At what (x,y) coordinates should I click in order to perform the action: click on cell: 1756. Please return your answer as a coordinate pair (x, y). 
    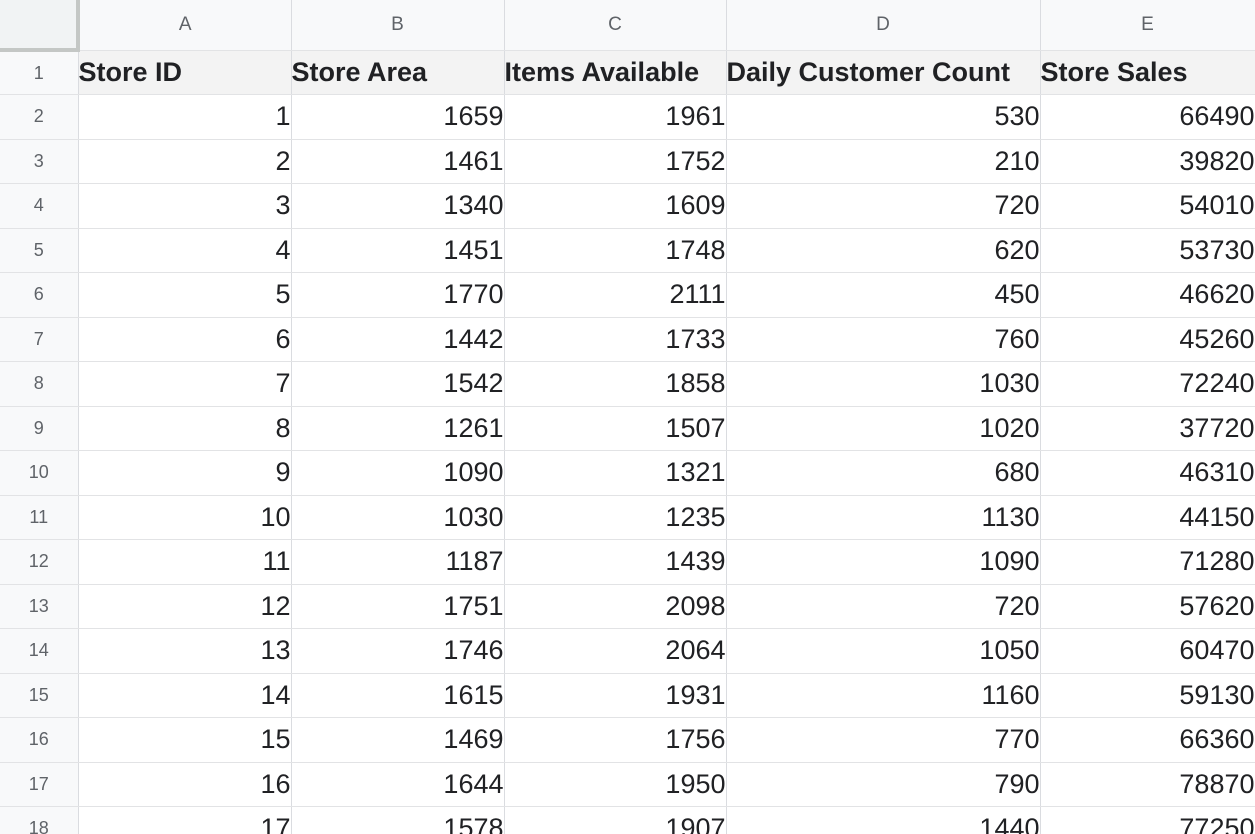
    Looking at the image, I should click on (615, 740).